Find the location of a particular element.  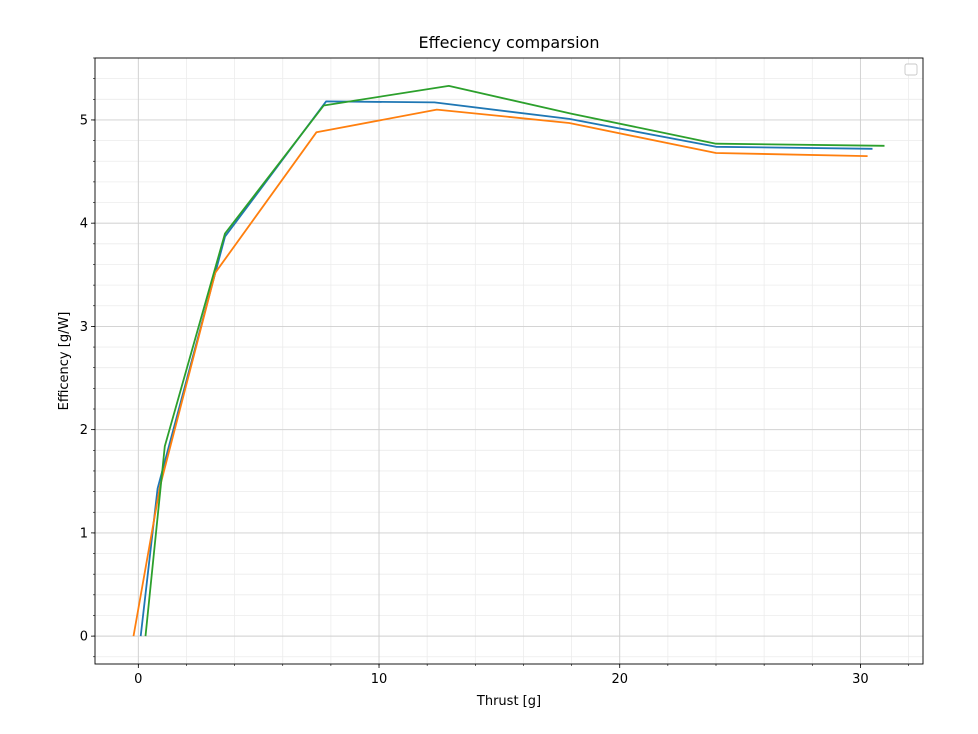

x-tick-label: 10 is located at coordinates (379, 679).